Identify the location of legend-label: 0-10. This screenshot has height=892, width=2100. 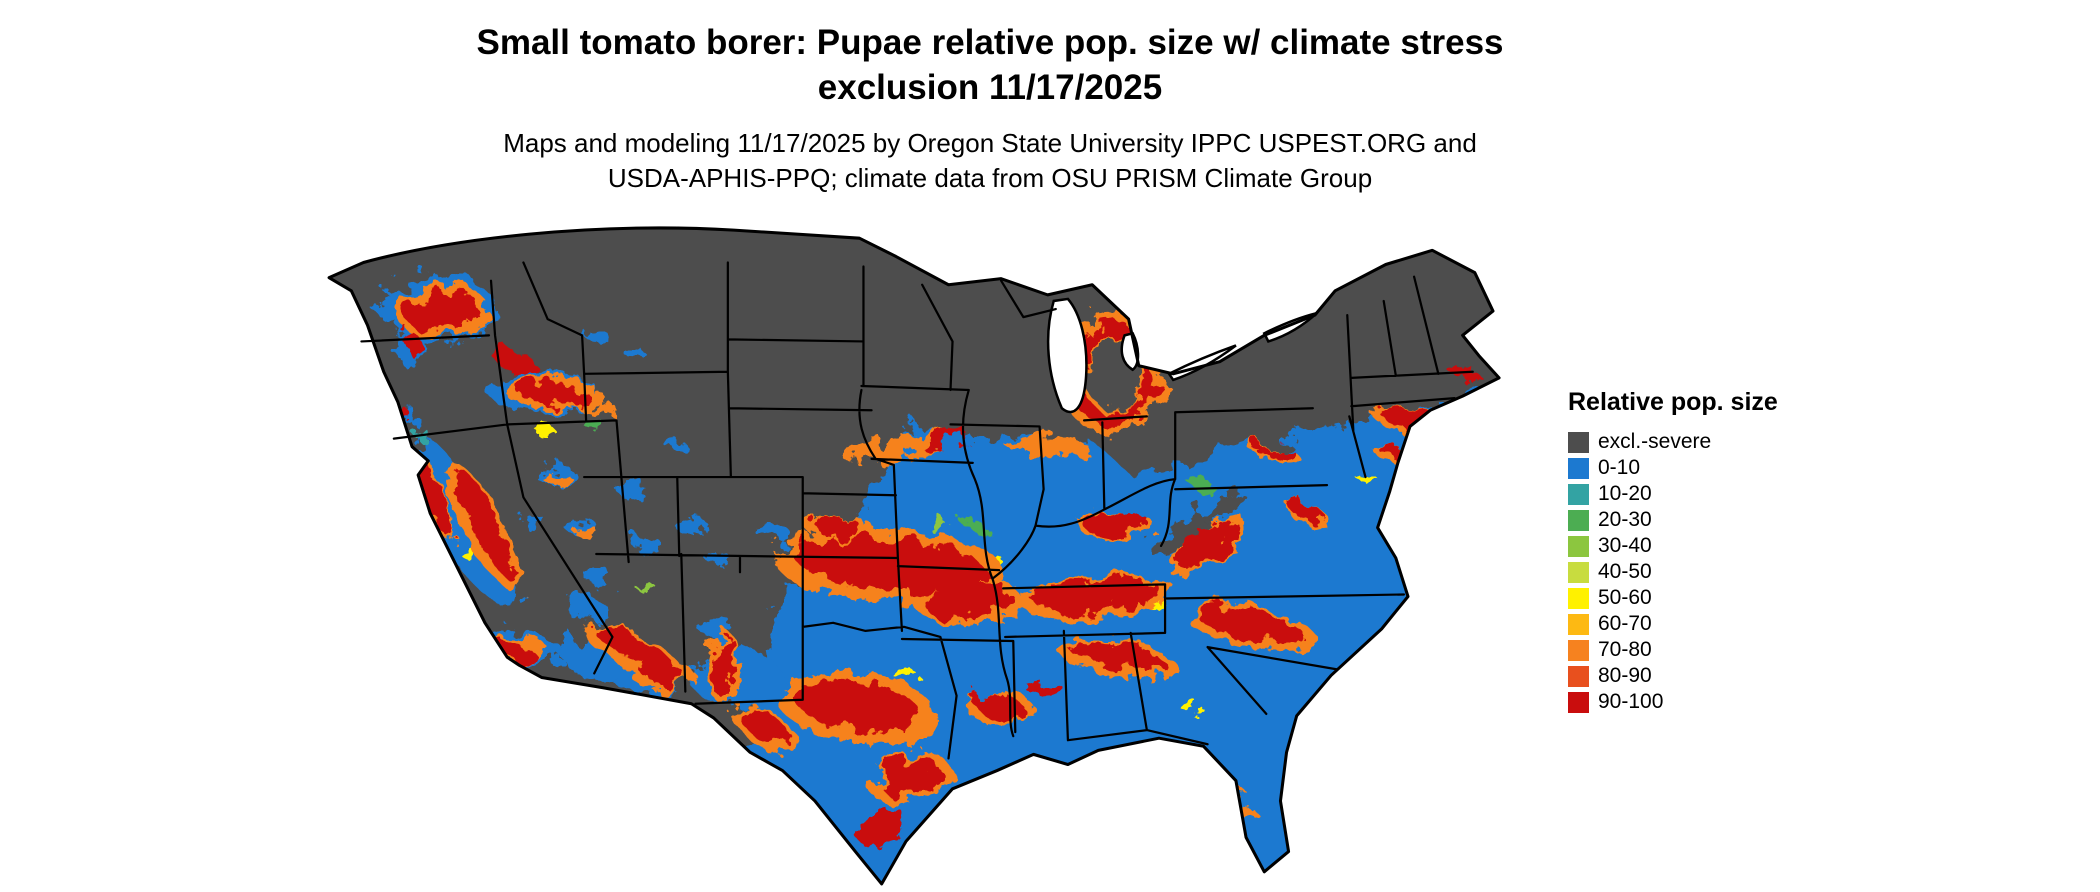
(1619, 467).